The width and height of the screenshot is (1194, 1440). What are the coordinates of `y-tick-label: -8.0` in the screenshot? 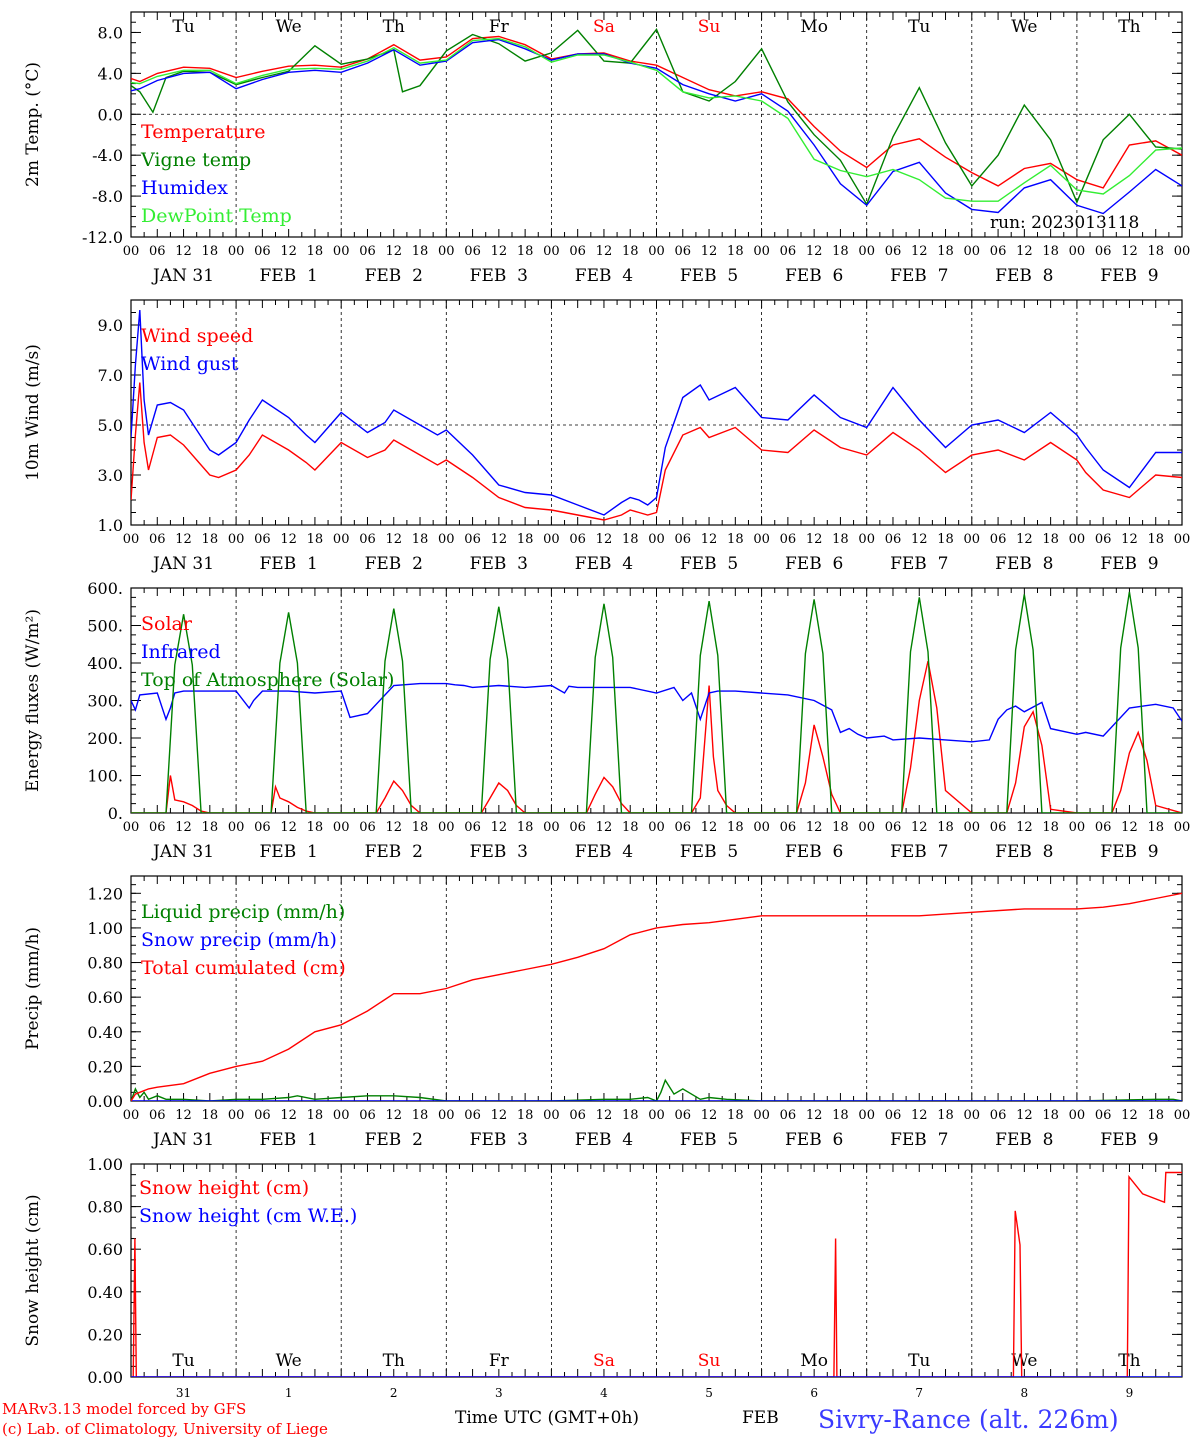 It's located at (107, 196).